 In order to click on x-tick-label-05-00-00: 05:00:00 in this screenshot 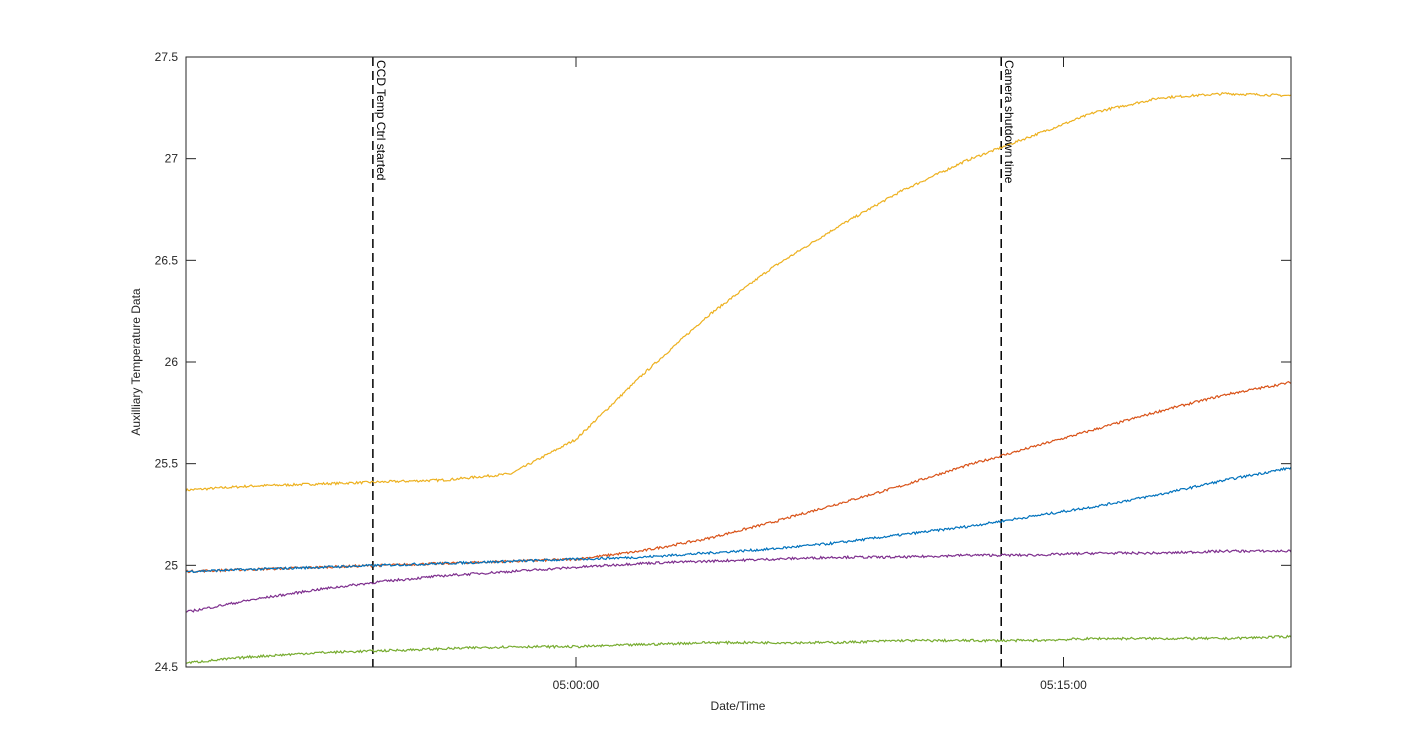, I will do `click(576, 685)`.